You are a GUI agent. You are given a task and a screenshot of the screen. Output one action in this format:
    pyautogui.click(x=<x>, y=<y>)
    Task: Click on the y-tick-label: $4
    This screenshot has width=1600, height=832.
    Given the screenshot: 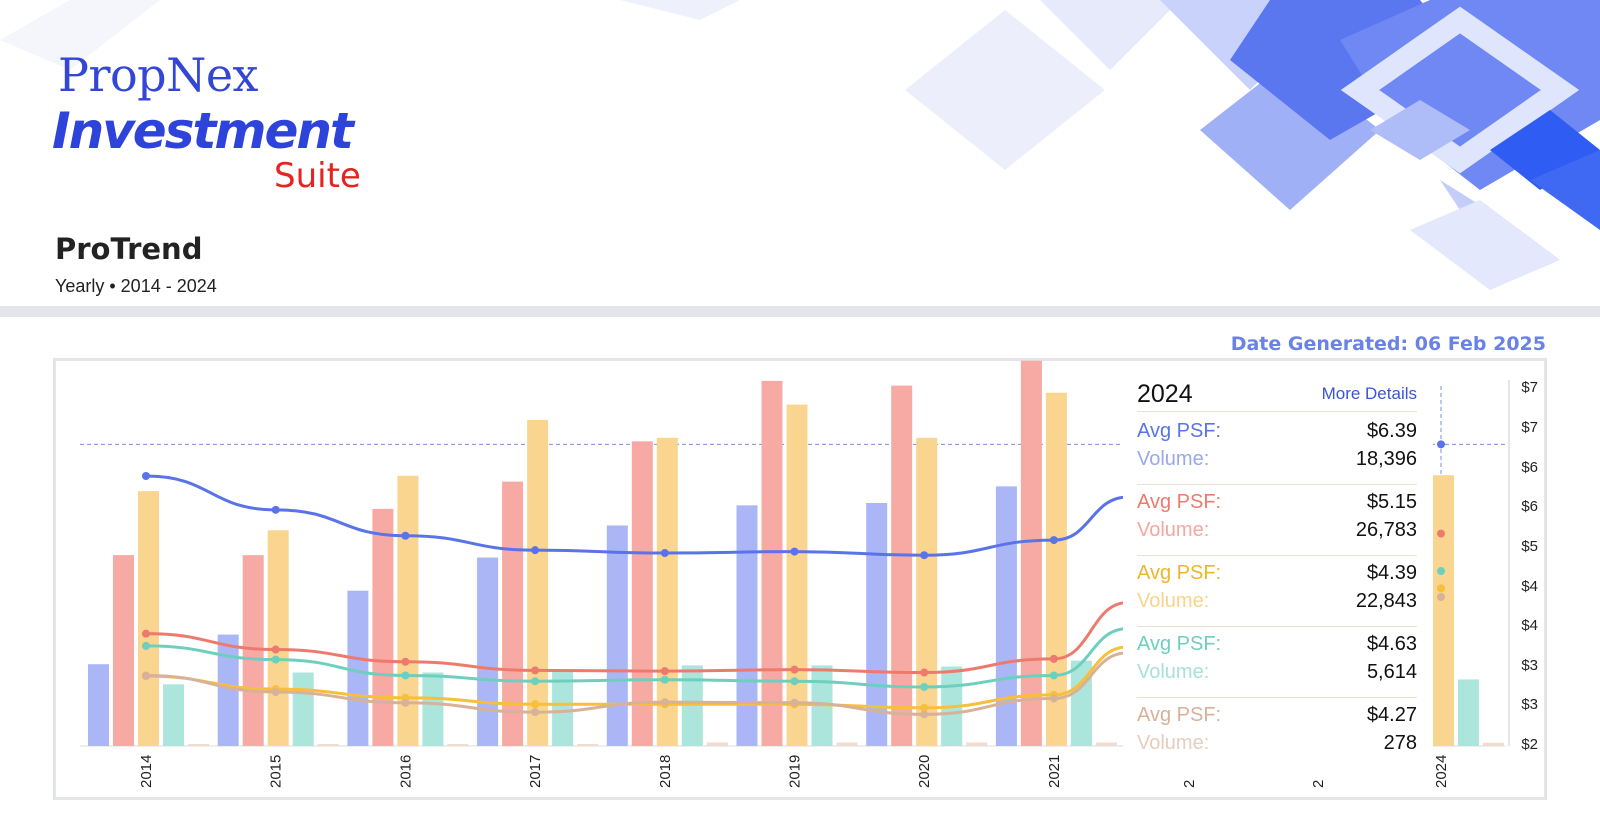 What is the action you would take?
    pyautogui.click(x=1529, y=586)
    